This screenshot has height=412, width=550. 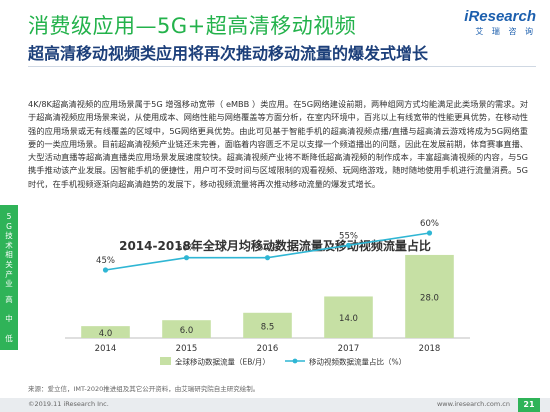 What do you see at coordinates (186, 249) in the screenshot?
I see `line-label-2015: 50%` at bounding box center [186, 249].